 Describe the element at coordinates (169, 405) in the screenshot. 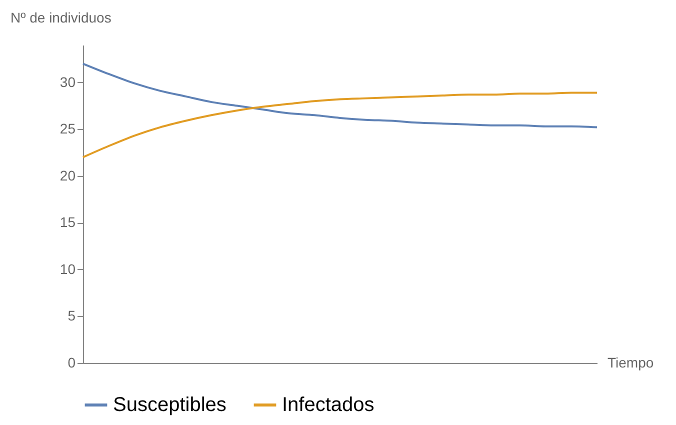

I see `legend-label: Susceptibles` at that location.